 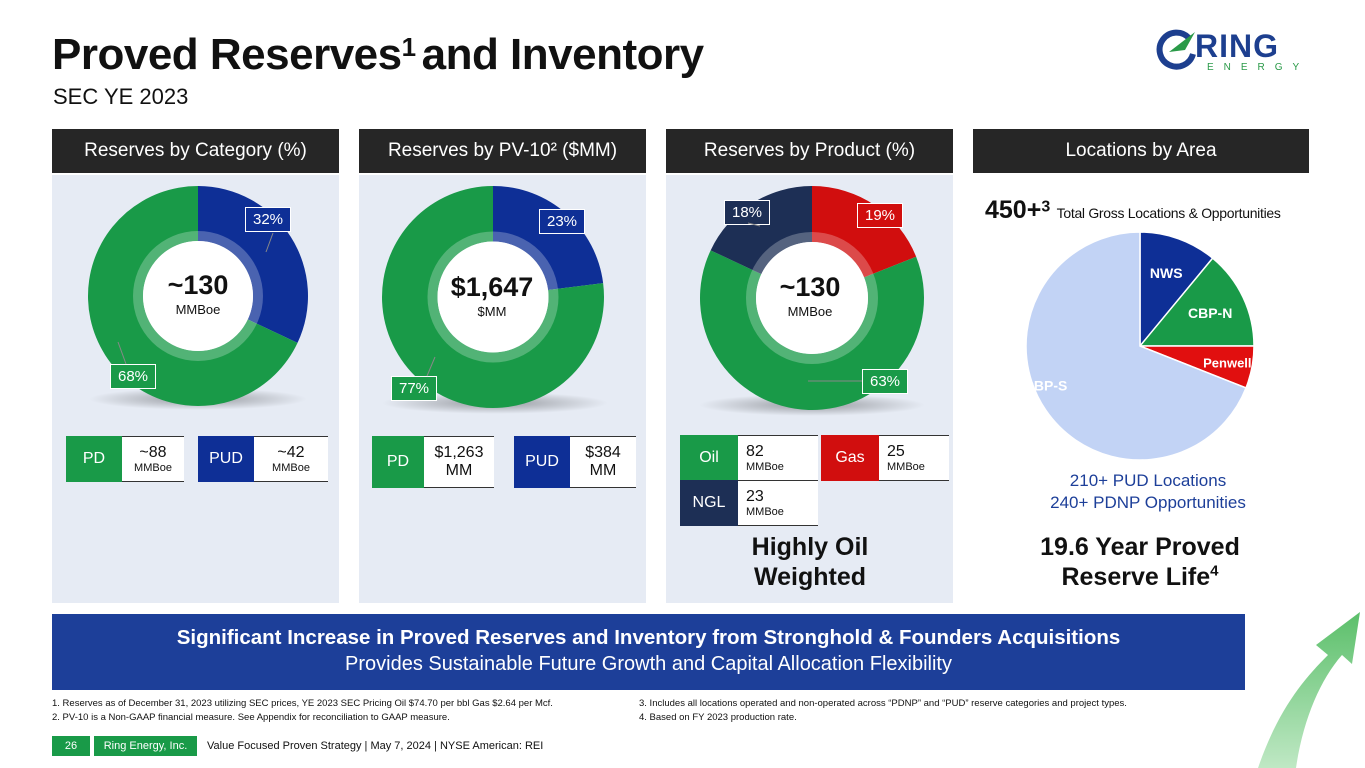 I want to click on legend-value-pud: $384 MM, so click(x=603, y=462).